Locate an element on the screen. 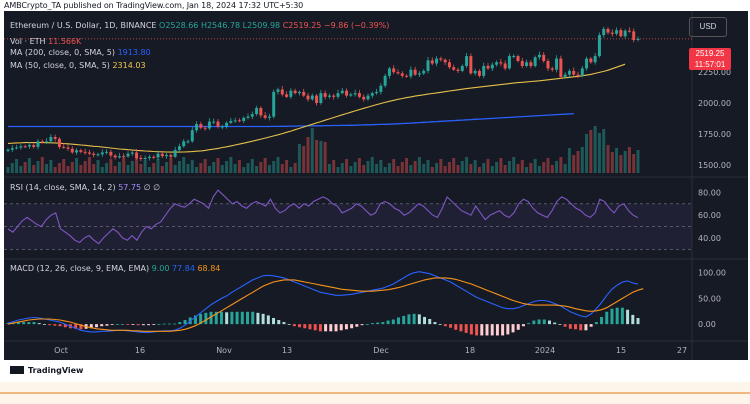  macd-signal-line is located at coordinates (325, 304).